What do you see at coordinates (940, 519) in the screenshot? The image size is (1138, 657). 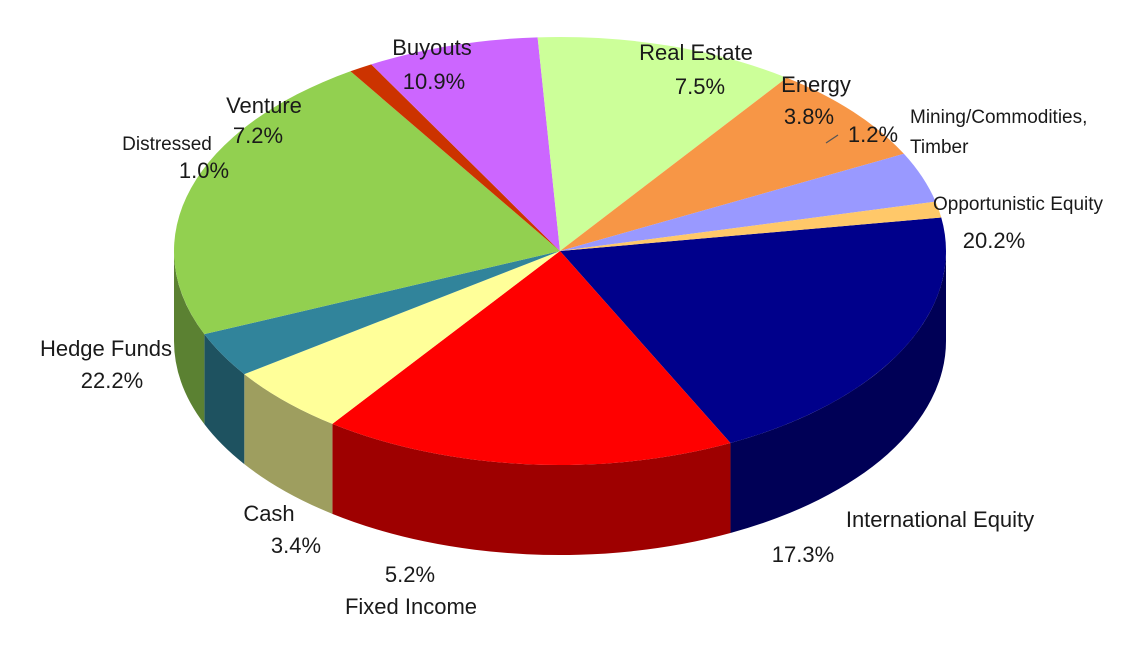 I see `slice-name: International Equity` at bounding box center [940, 519].